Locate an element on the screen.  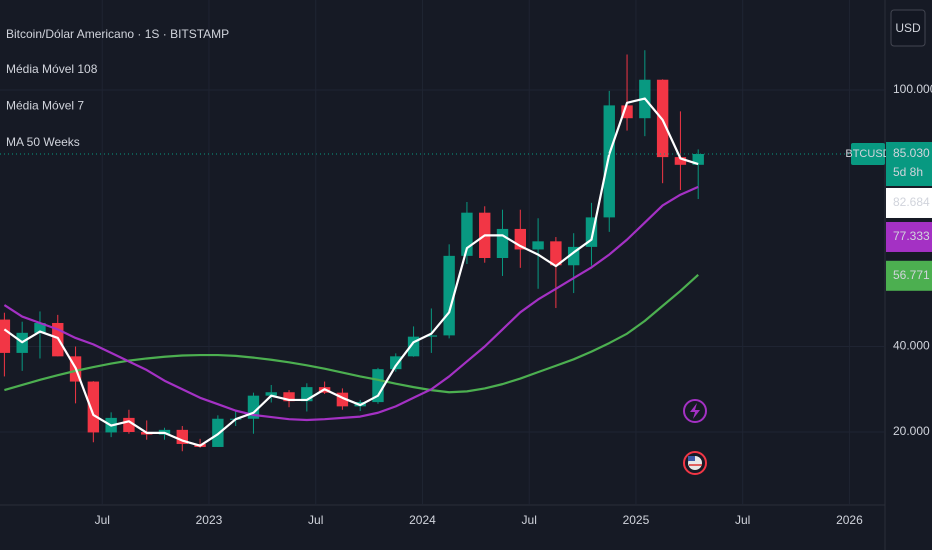
lightning-icon is located at coordinates (695, 411).